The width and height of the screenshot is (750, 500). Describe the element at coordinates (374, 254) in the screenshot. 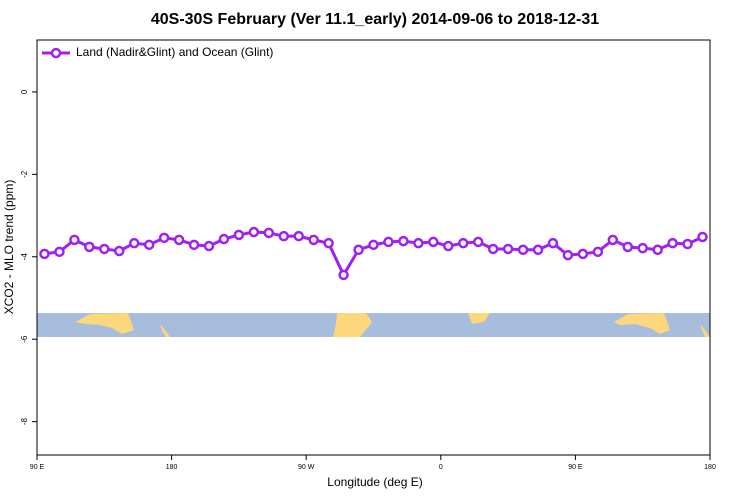

I see `series-line` at that location.